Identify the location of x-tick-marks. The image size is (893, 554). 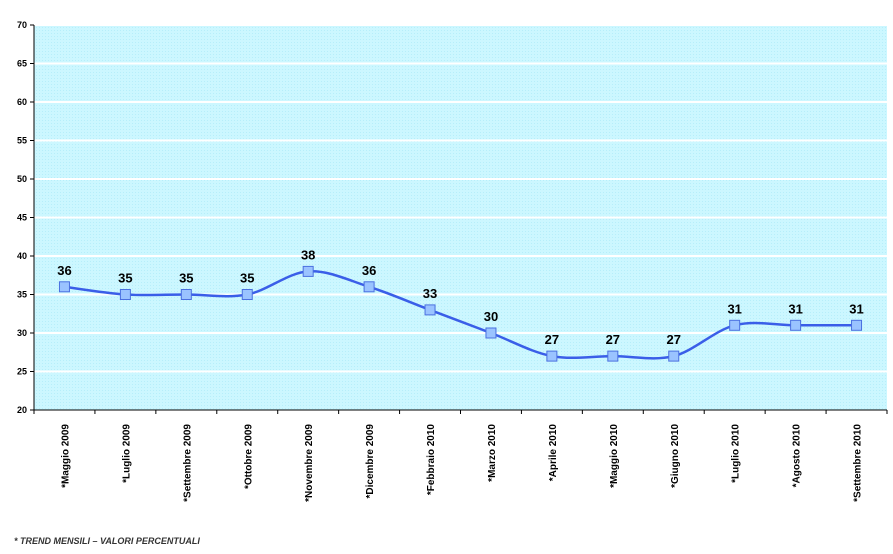
(460, 412).